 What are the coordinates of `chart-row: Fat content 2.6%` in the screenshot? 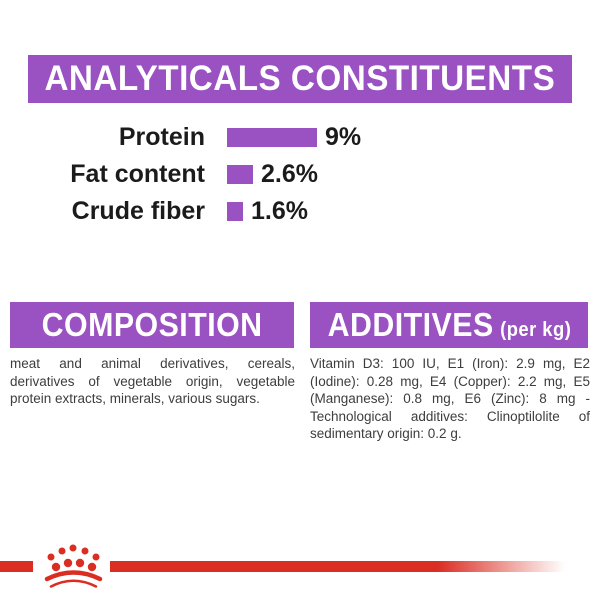 It's located at (300, 174).